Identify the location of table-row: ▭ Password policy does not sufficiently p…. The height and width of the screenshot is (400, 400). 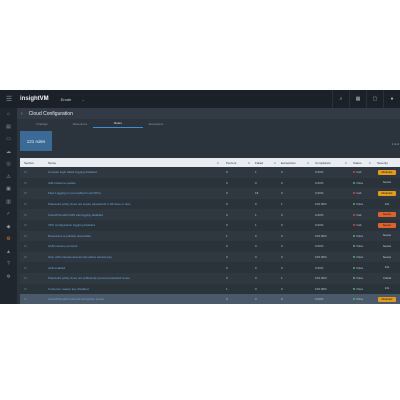
(210, 278).